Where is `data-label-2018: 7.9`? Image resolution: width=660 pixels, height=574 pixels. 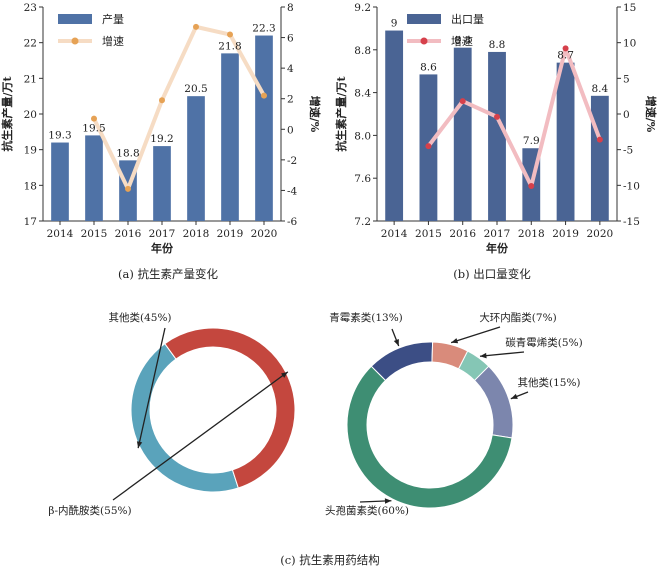
data-label-2018: 7.9 is located at coordinates (531, 141).